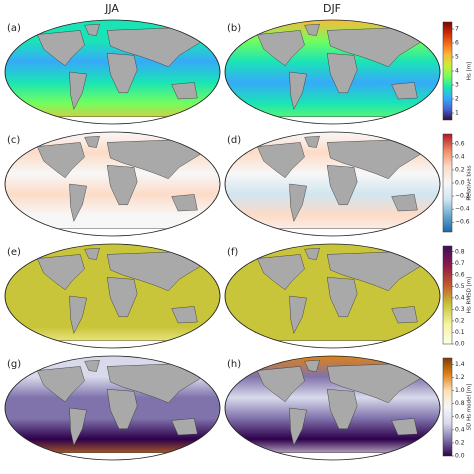 The image size is (474, 474). I want to click on colorbar-tick-label: 2, so click(457, 99).